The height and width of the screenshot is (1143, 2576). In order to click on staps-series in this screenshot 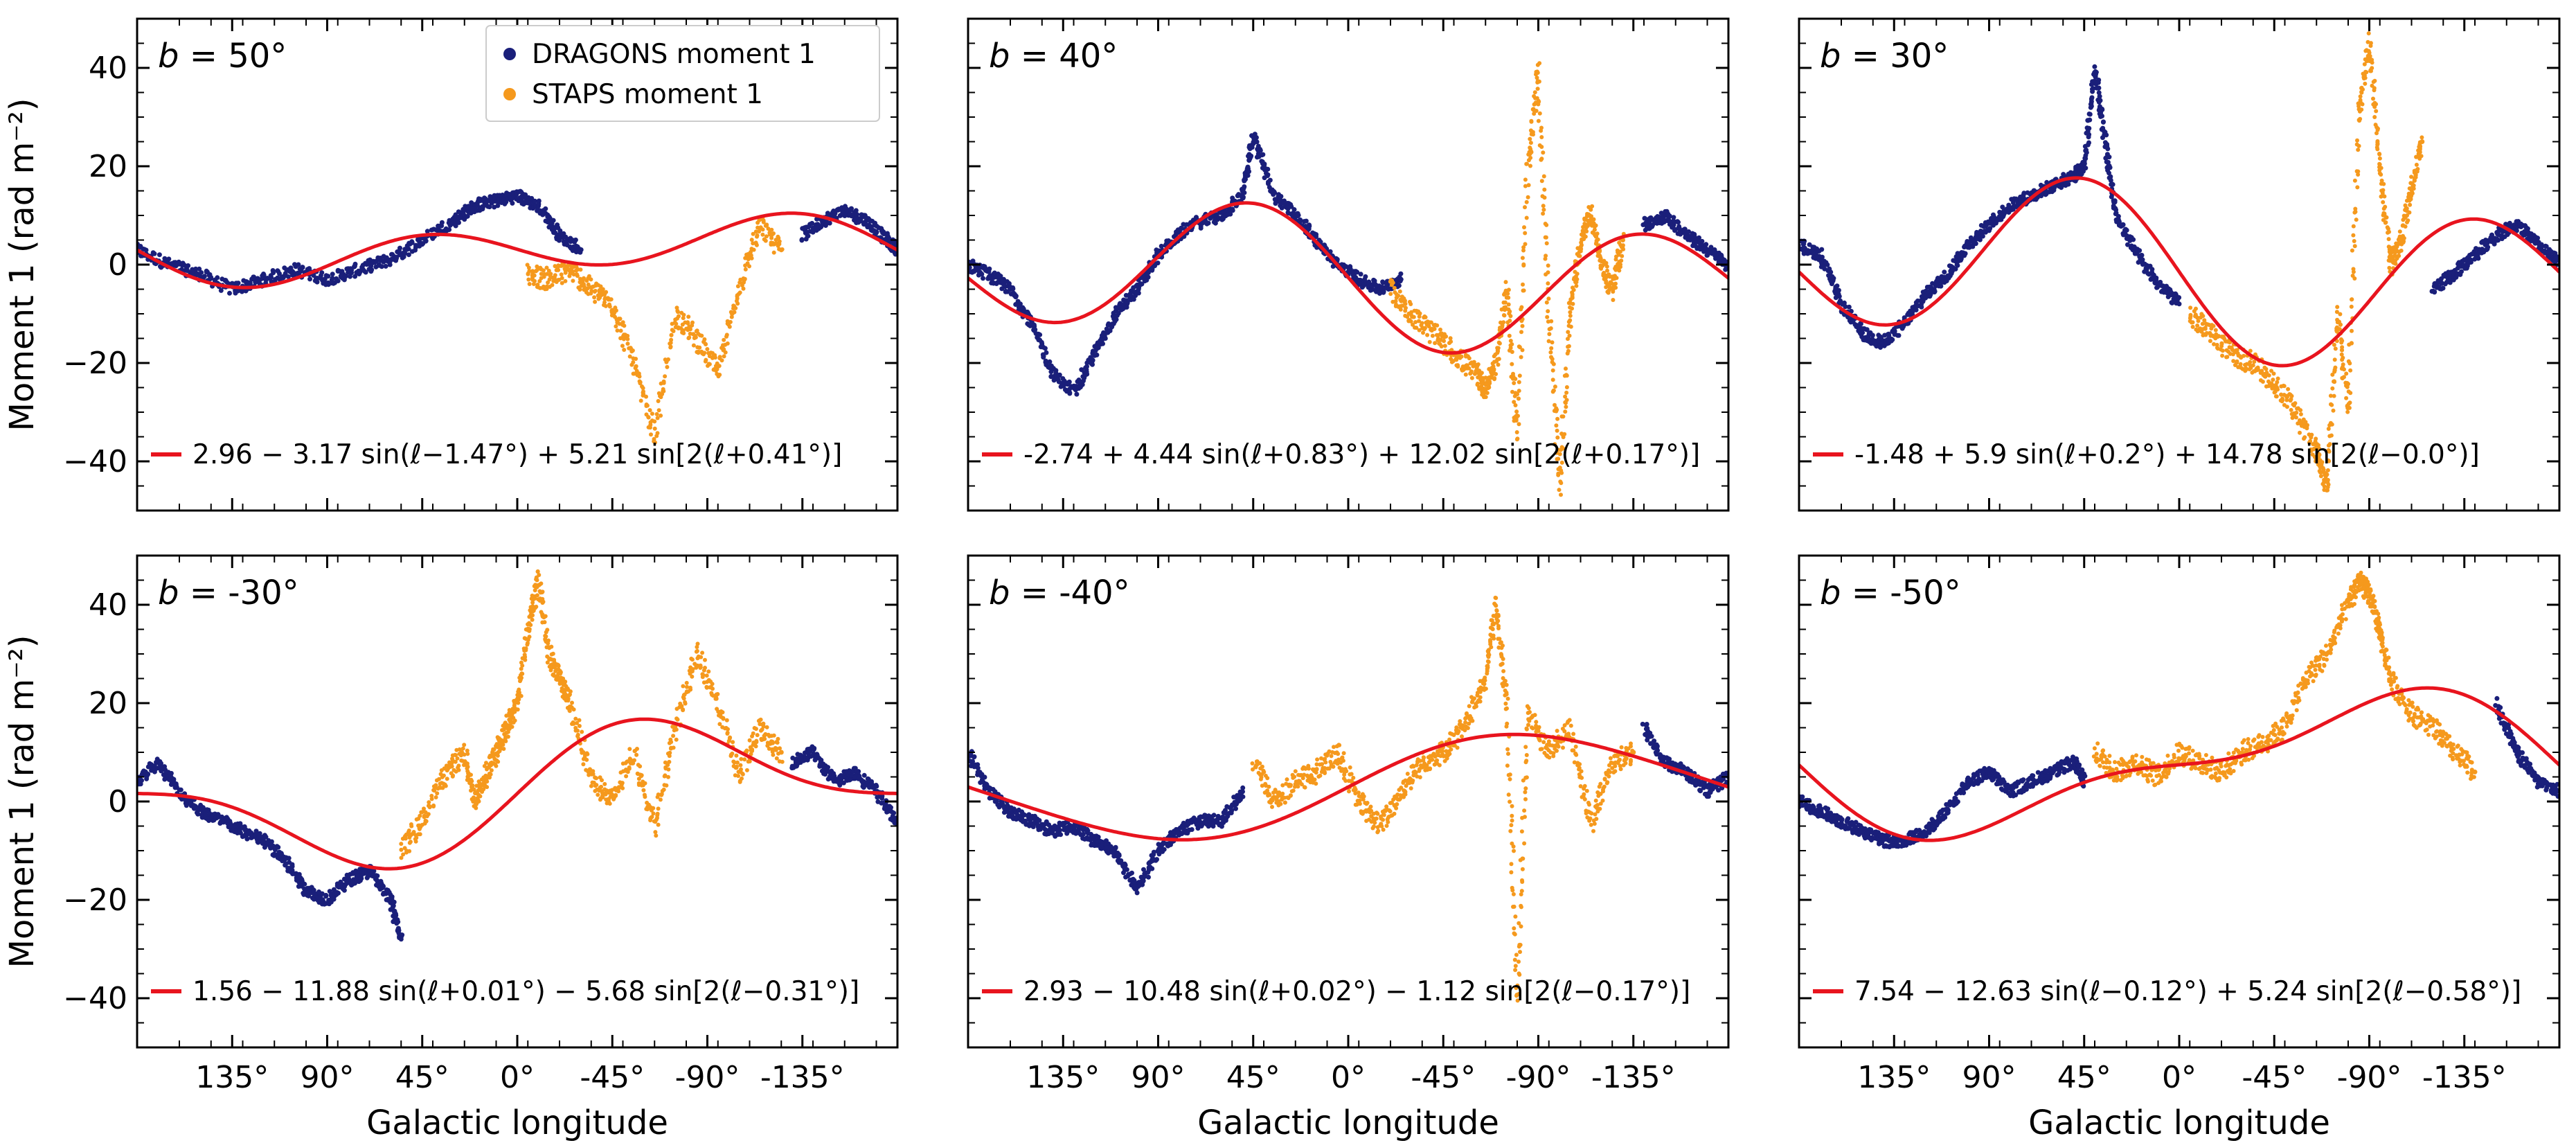, I will do `click(655, 330)`.